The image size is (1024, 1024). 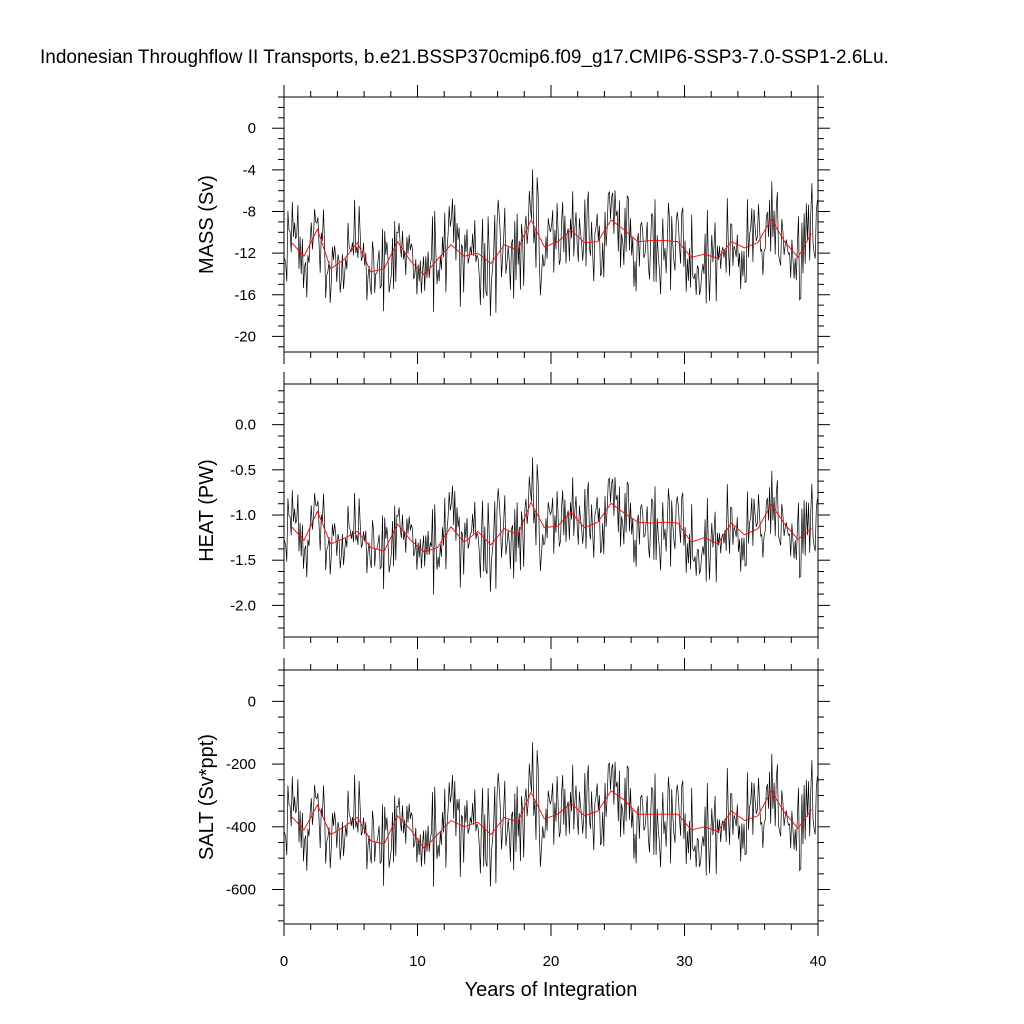 What do you see at coordinates (241, 764) in the screenshot?
I see `y-tick-label: -200` at bounding box center [241, 764].